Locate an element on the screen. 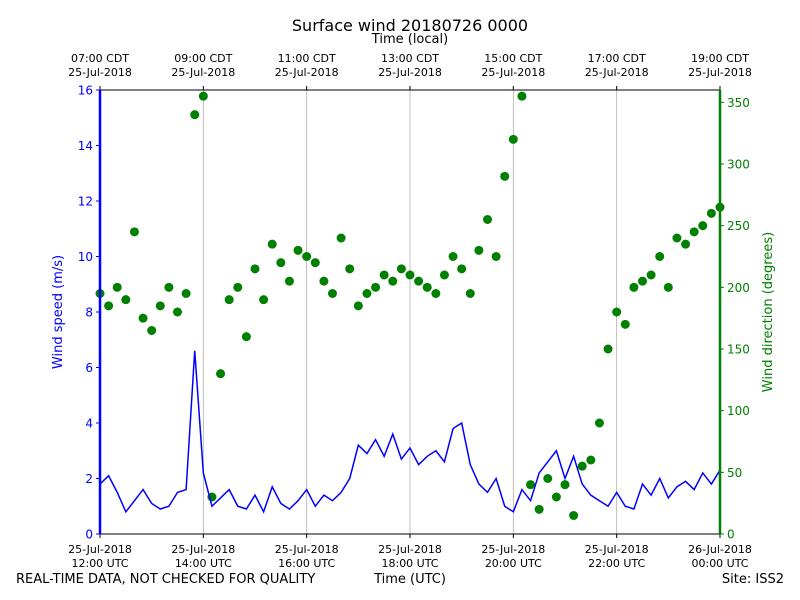  x-tick-label: 26-Jul-2018 00:00 UTC is located at coordinates (720, 556).